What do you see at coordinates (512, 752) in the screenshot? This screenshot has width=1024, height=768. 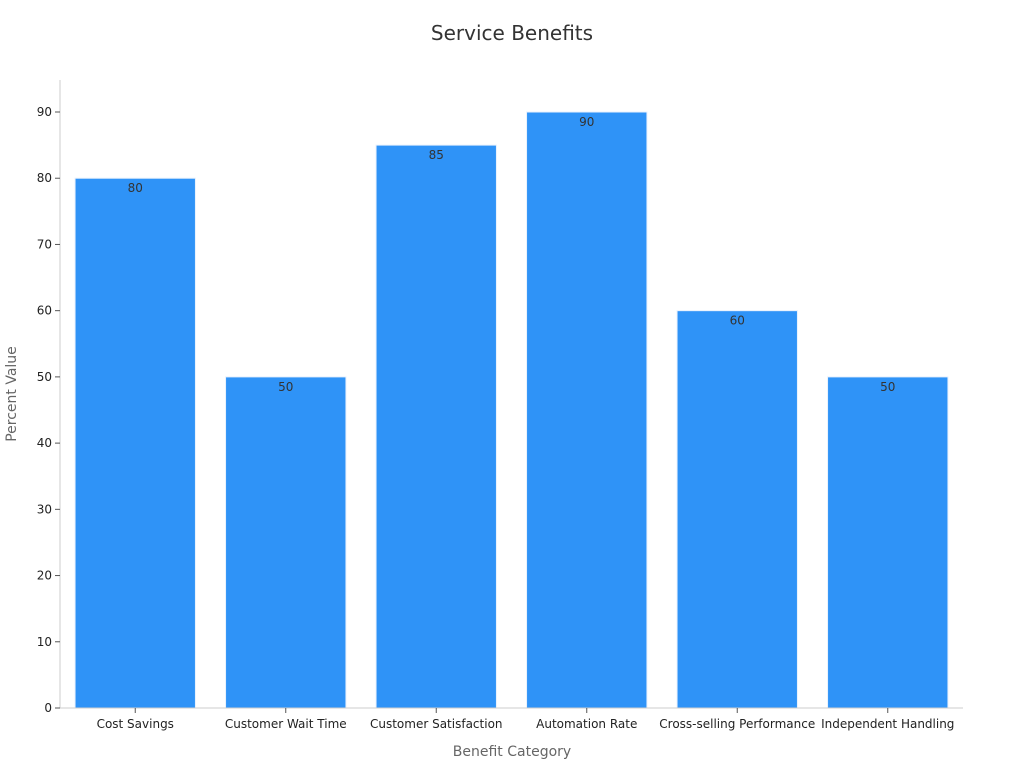 I see `x-axis-title: Benefit Category` at bounding box center [512, 752].